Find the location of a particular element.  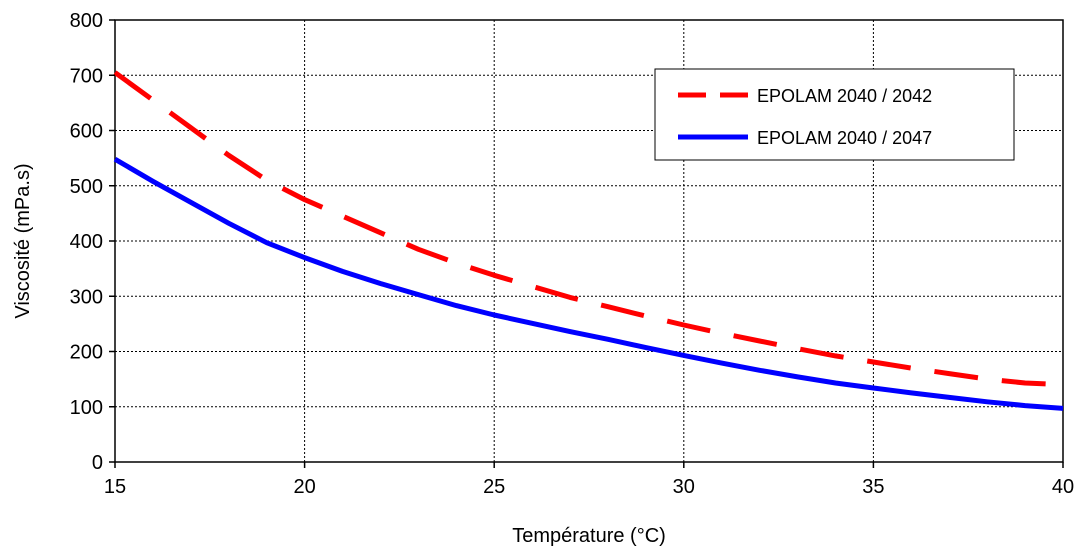

legend-label-epolam-2040-2042: EPOLAM 2040 / 2042 is located at coordinates (844, 96).